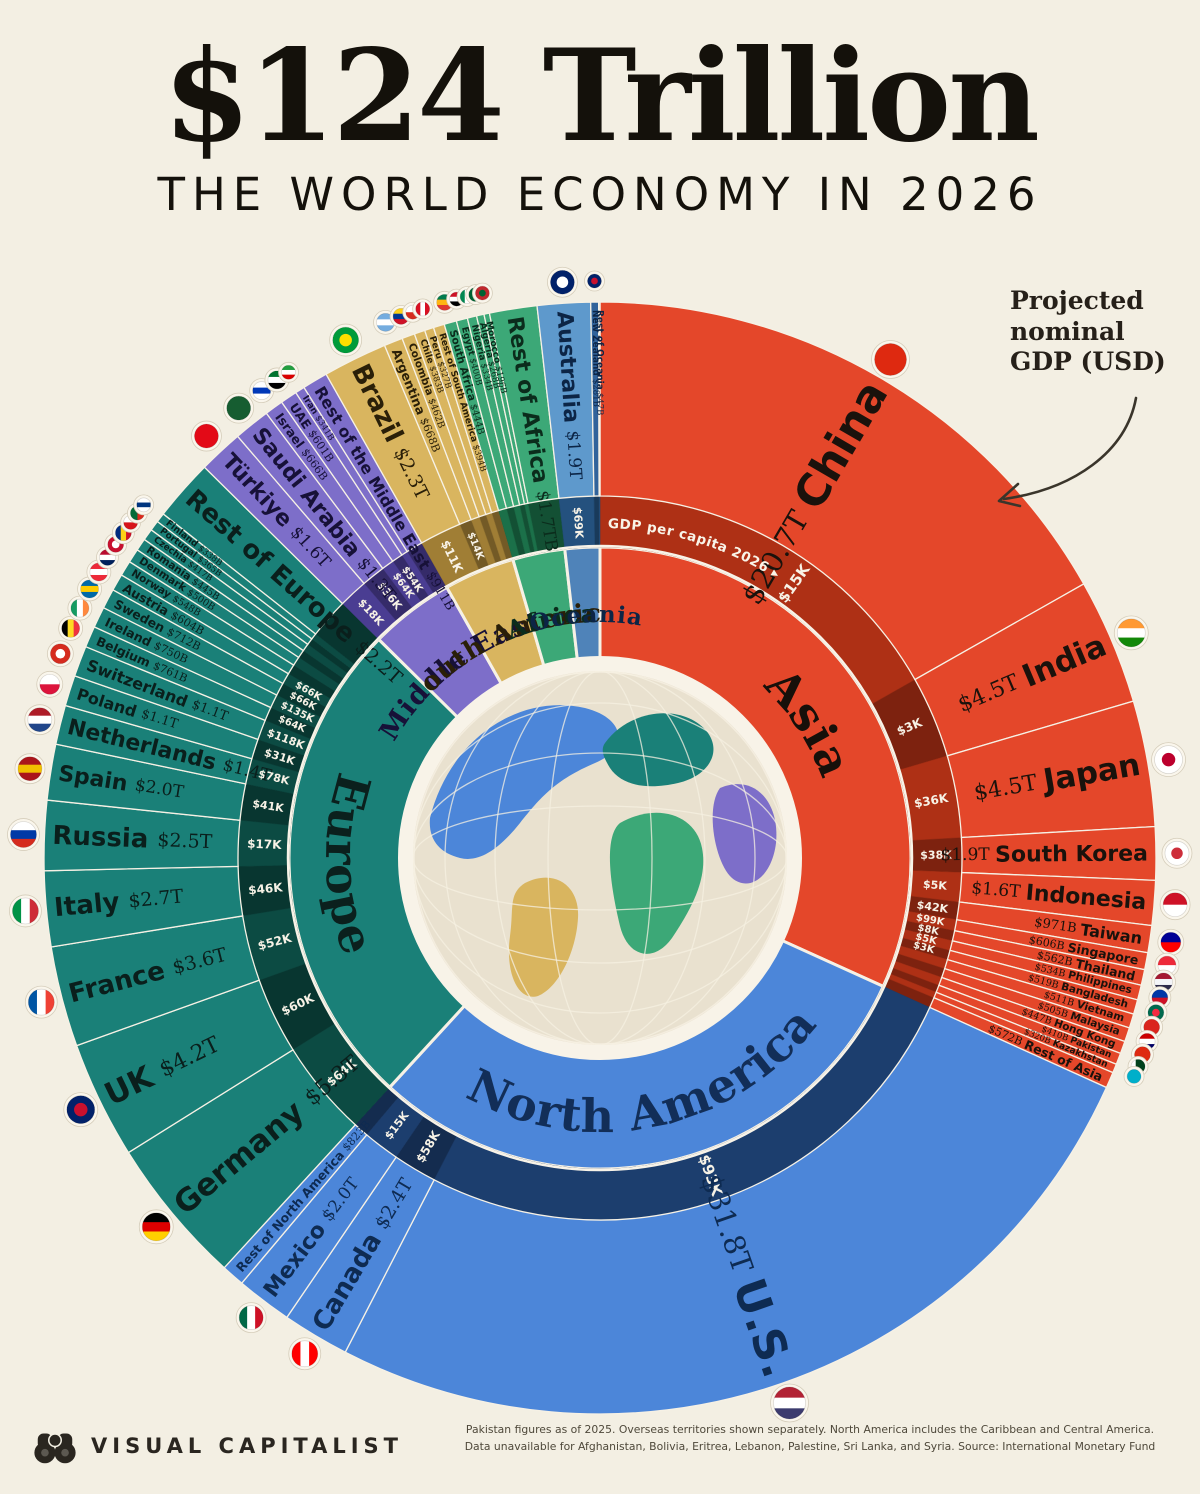  I want to click on flag-morocco-icon, so click(482, 293).